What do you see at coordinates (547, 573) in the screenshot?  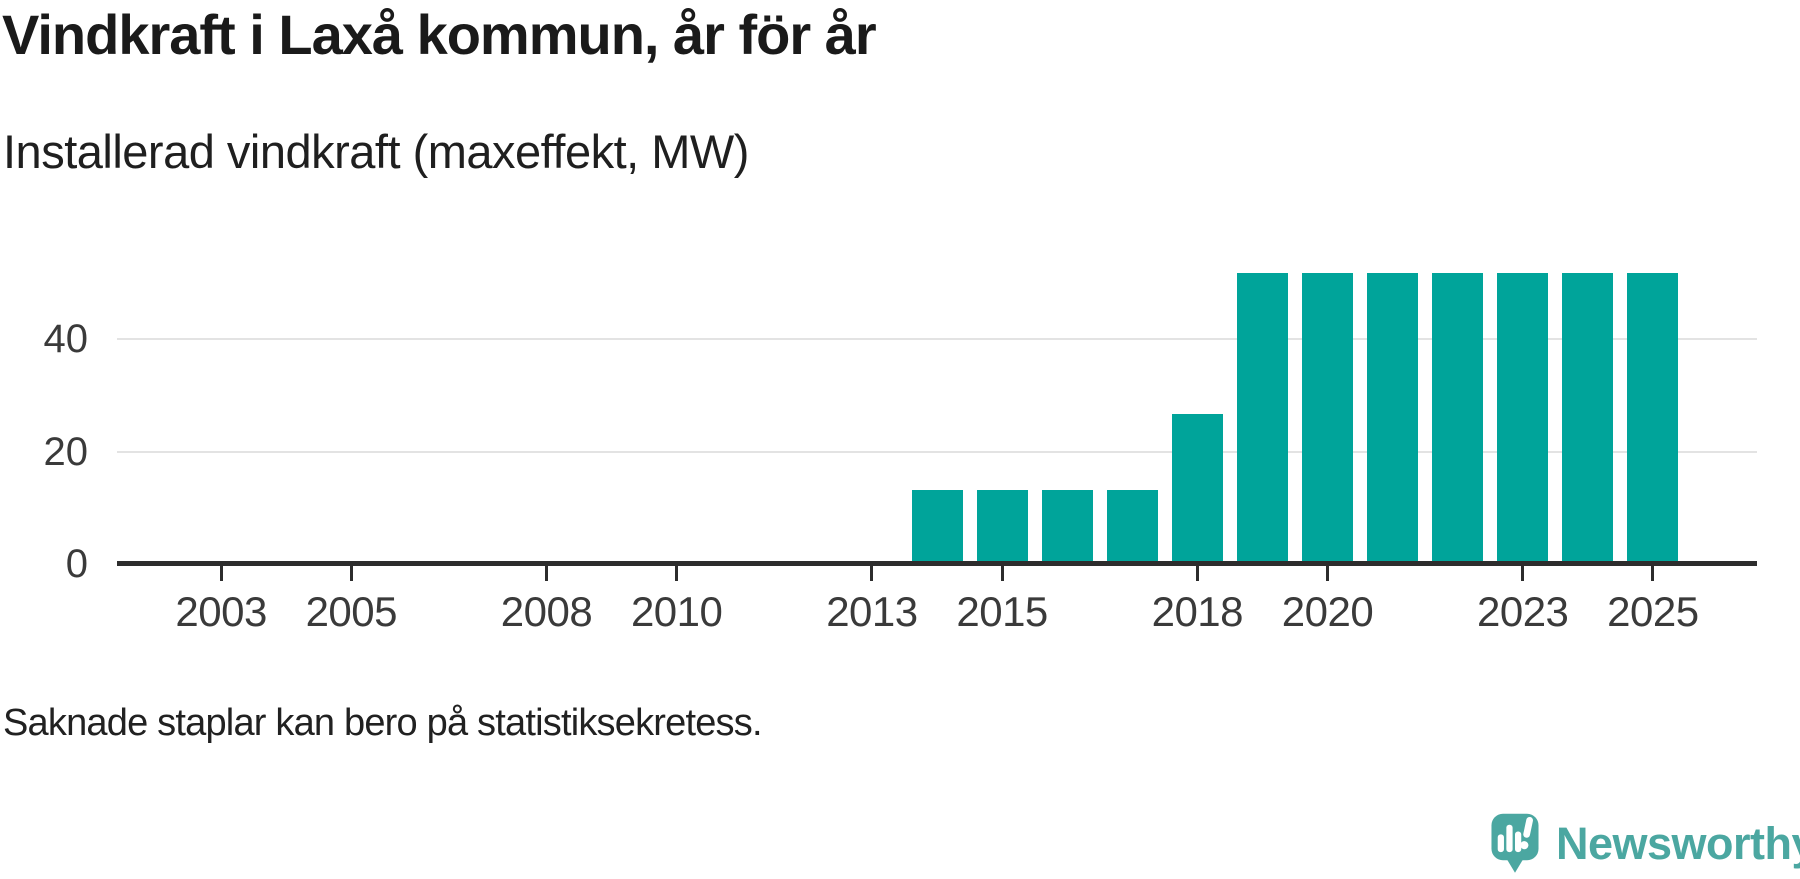 I see `x-tick-2008` at bounding box center [547, 573].